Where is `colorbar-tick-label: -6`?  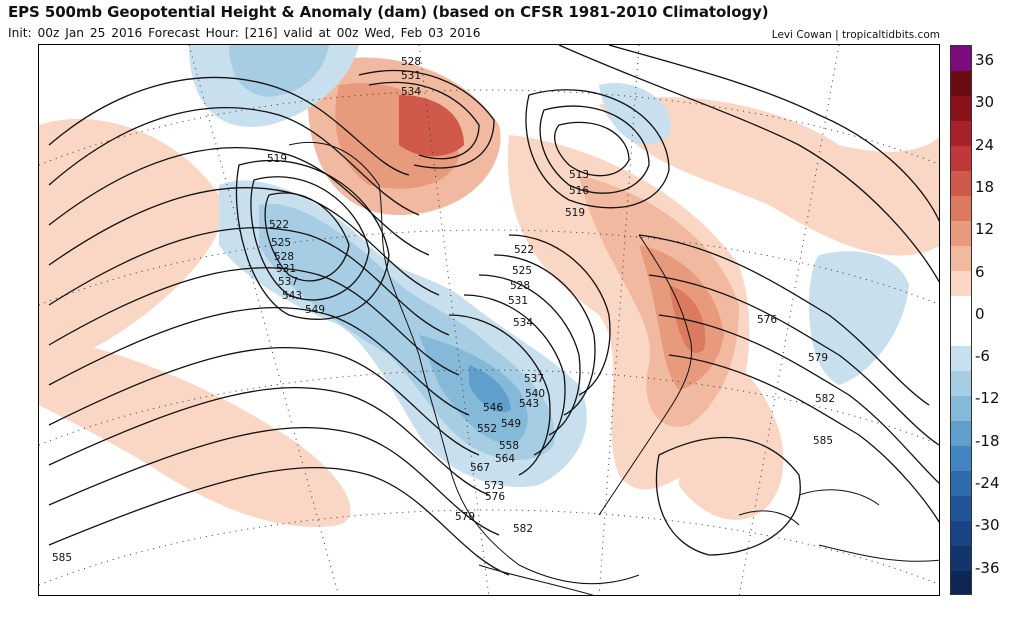
colorbar-tick-label: -6 is located at coordinates (982, 356).